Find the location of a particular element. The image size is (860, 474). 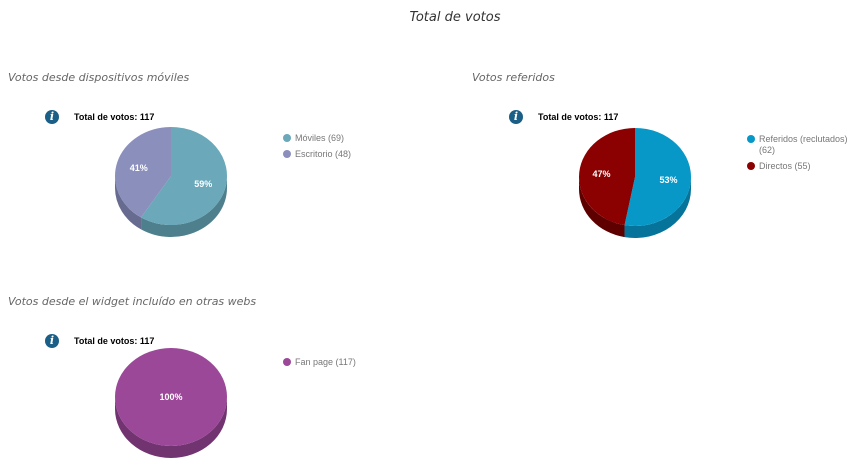

pie-slice-label: 100% is located at coordinates (170, 397).